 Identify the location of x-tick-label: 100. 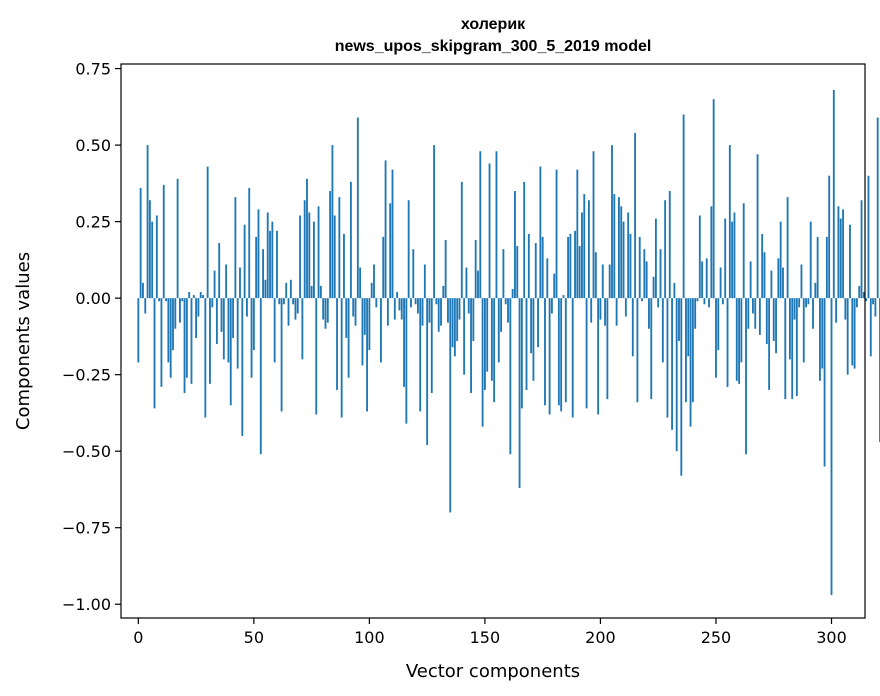
(369, 637).